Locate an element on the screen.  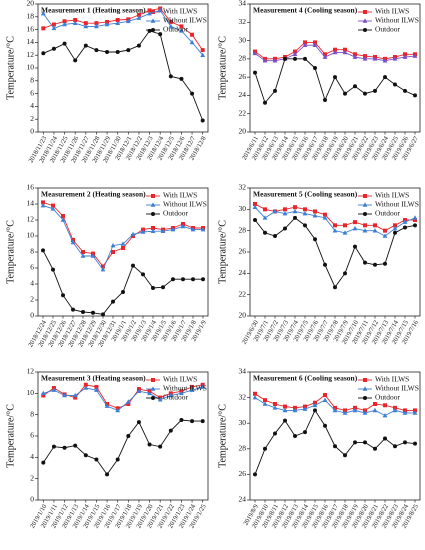
panel-title: Measurement 5 (Cooling season) is located at coordinates (305, 194).